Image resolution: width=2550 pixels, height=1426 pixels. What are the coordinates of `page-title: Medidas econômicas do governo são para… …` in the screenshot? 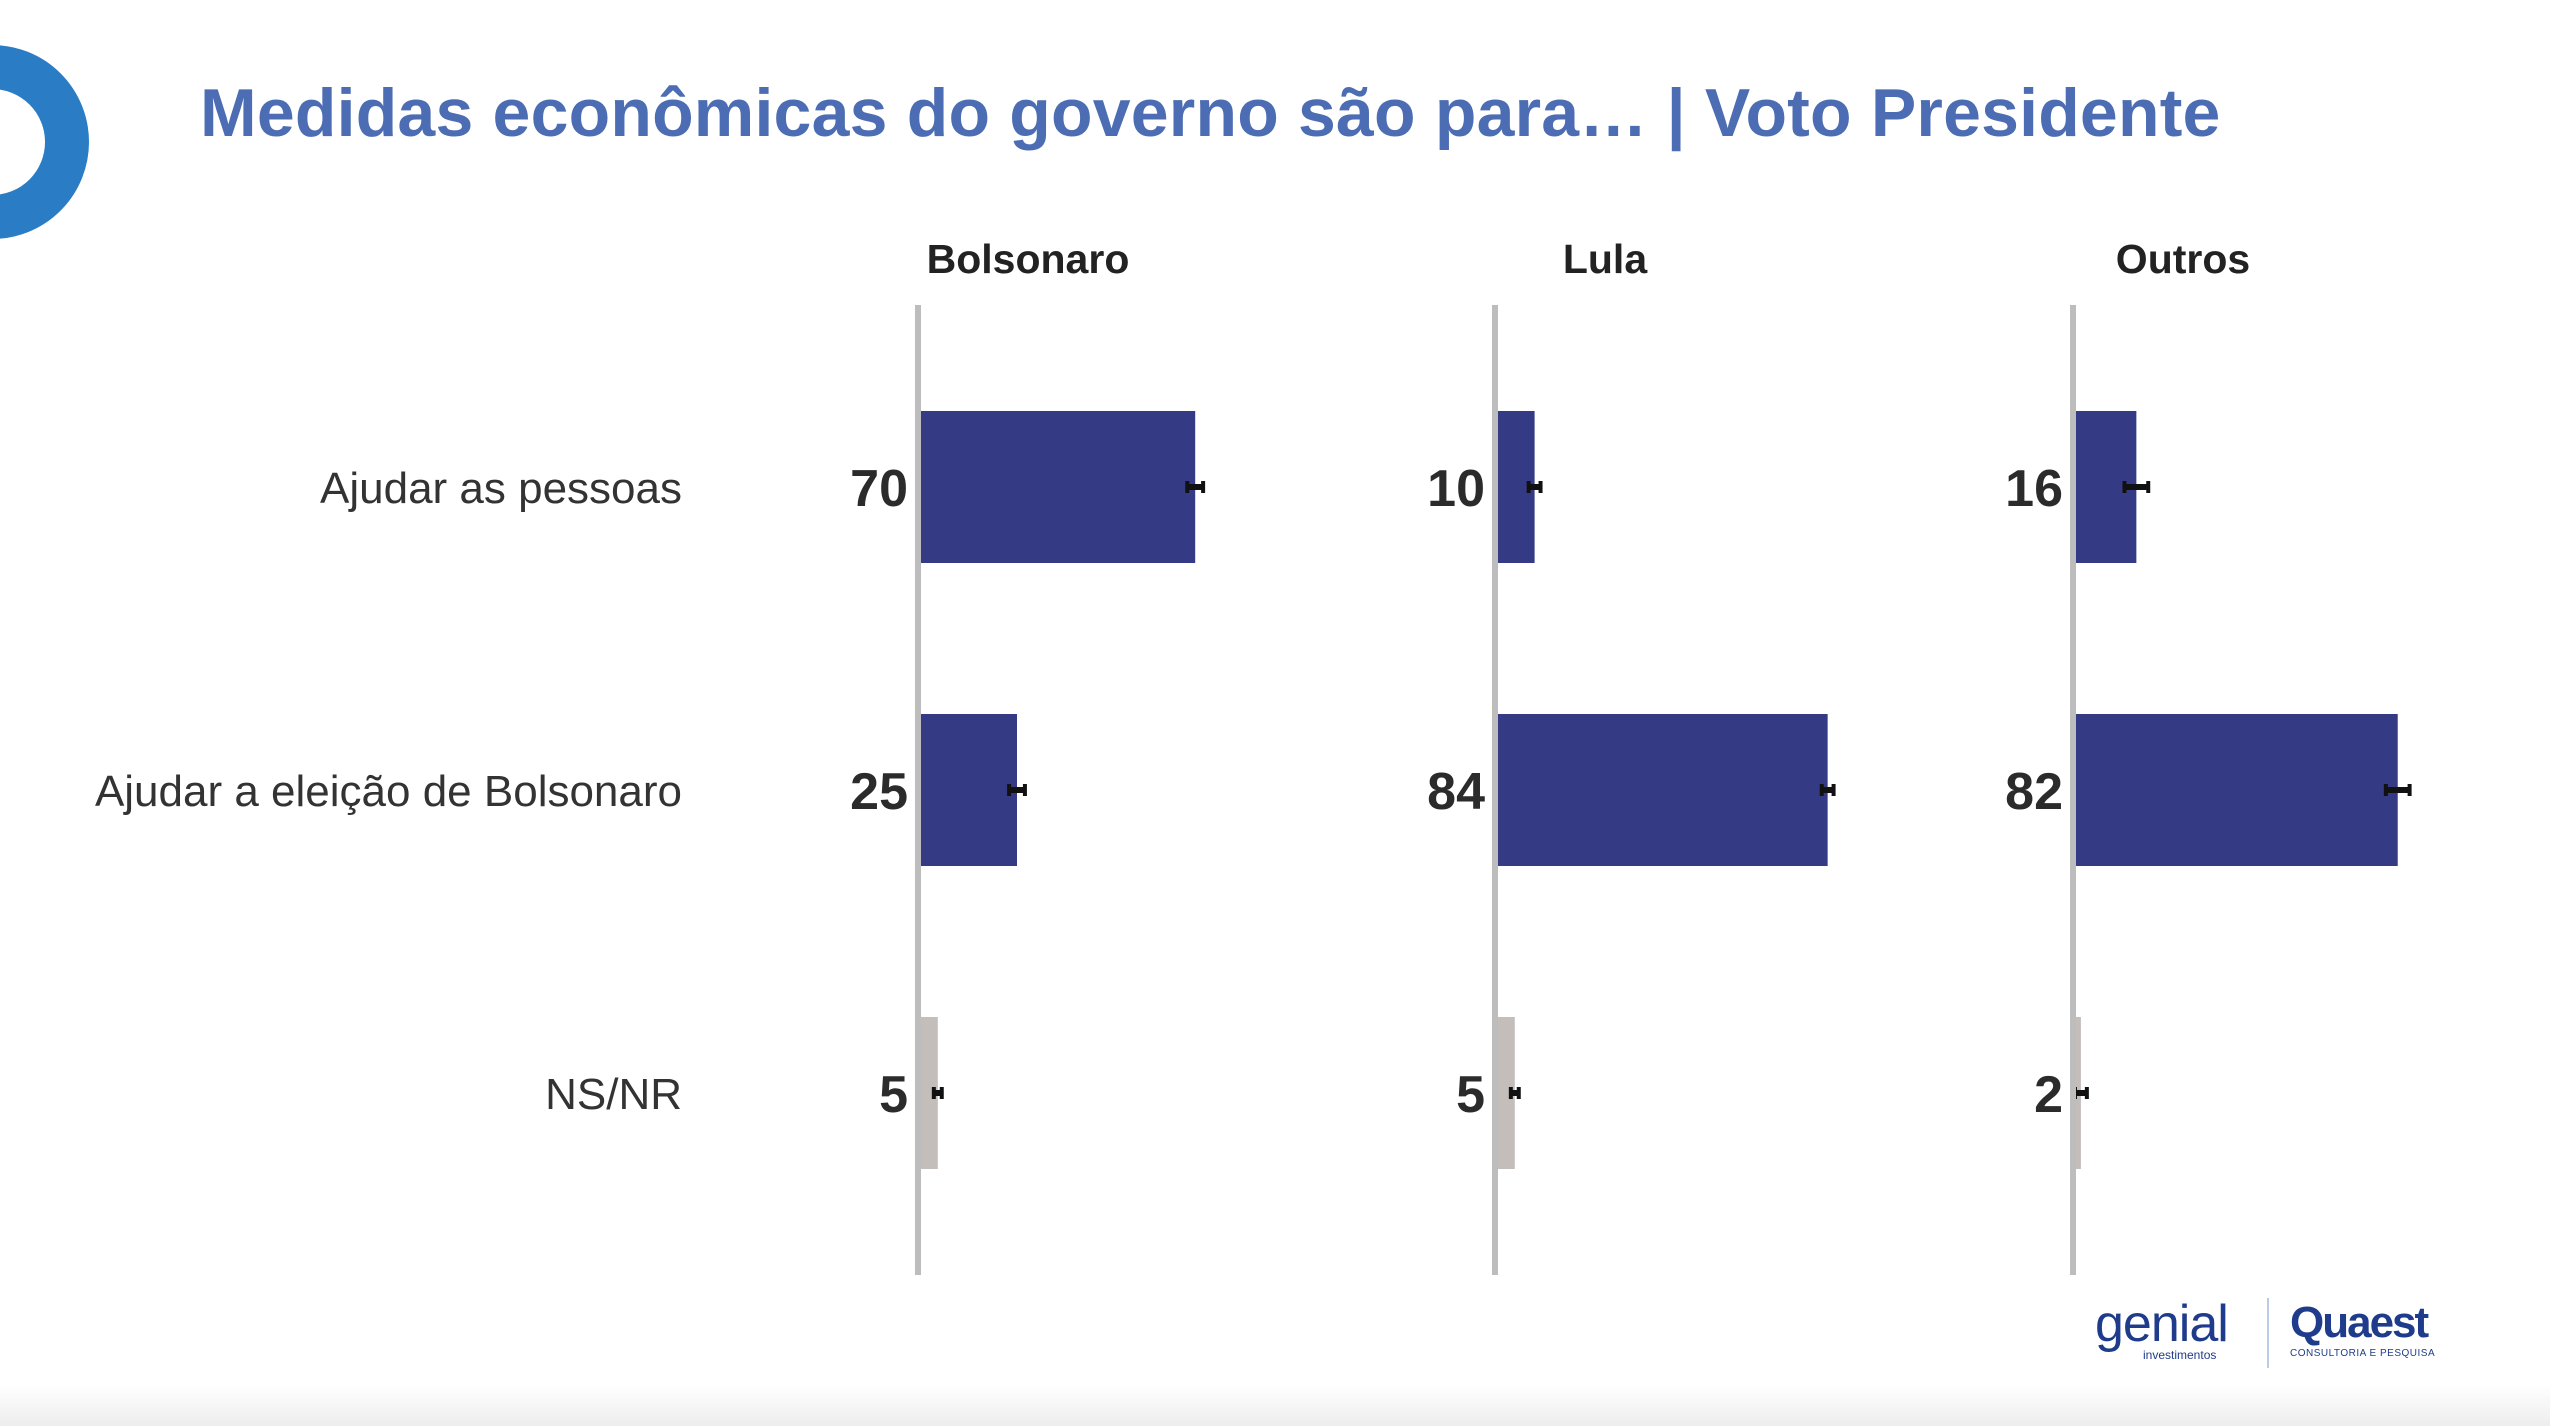 It's located at (1210, 113).